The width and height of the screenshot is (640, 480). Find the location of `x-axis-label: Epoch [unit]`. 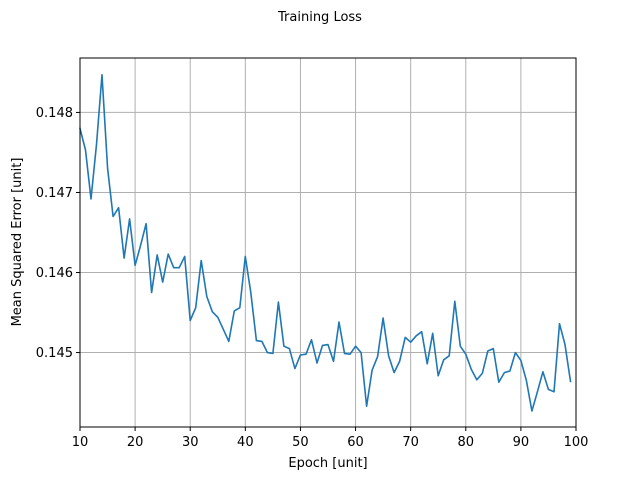

x-axis-label: Epoch [unit] is located at coordinates (327, 463).